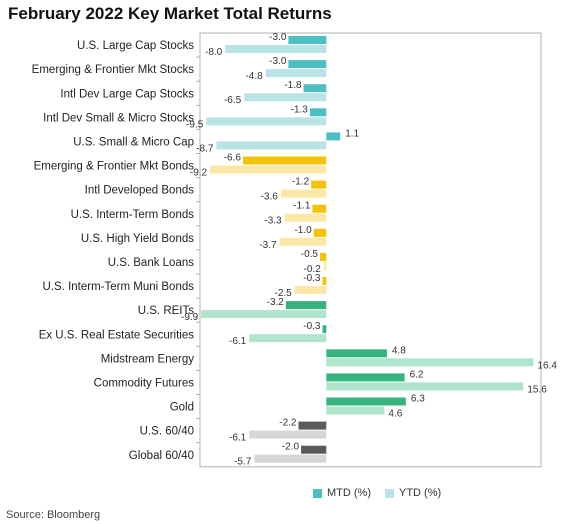  What do you see at coordinates (384, 493) in the screenshot?
I see `legend: MTD (%) YTD (%)` at bounding box center [384, 493].